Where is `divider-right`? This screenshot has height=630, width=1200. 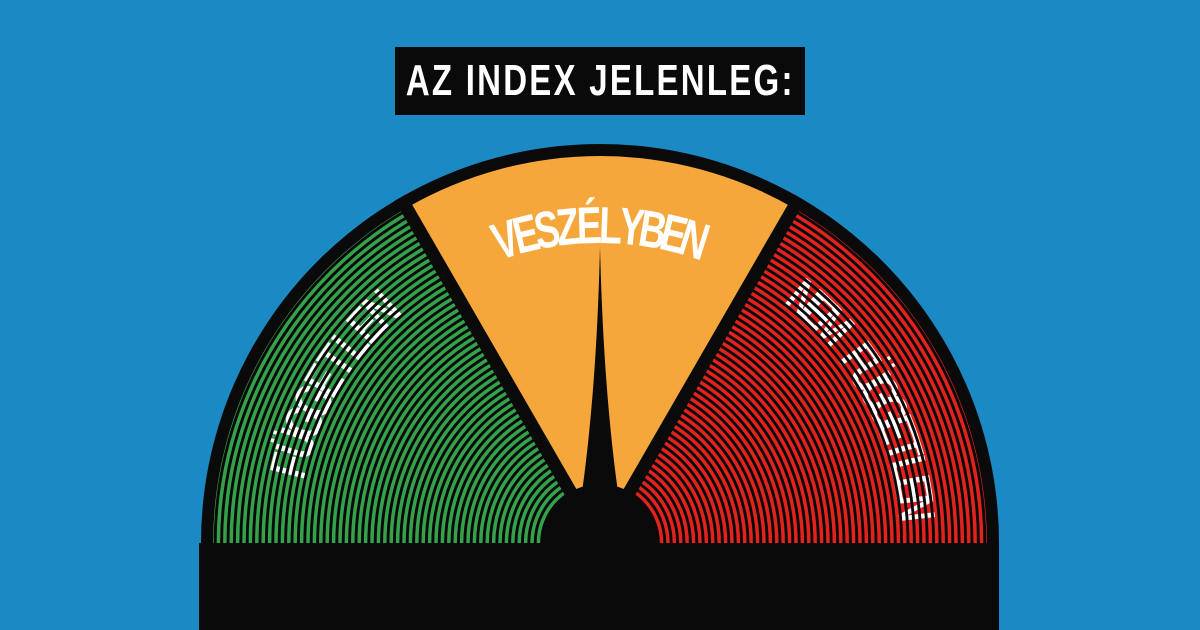
divider-right is located at coordinates (700, 370).